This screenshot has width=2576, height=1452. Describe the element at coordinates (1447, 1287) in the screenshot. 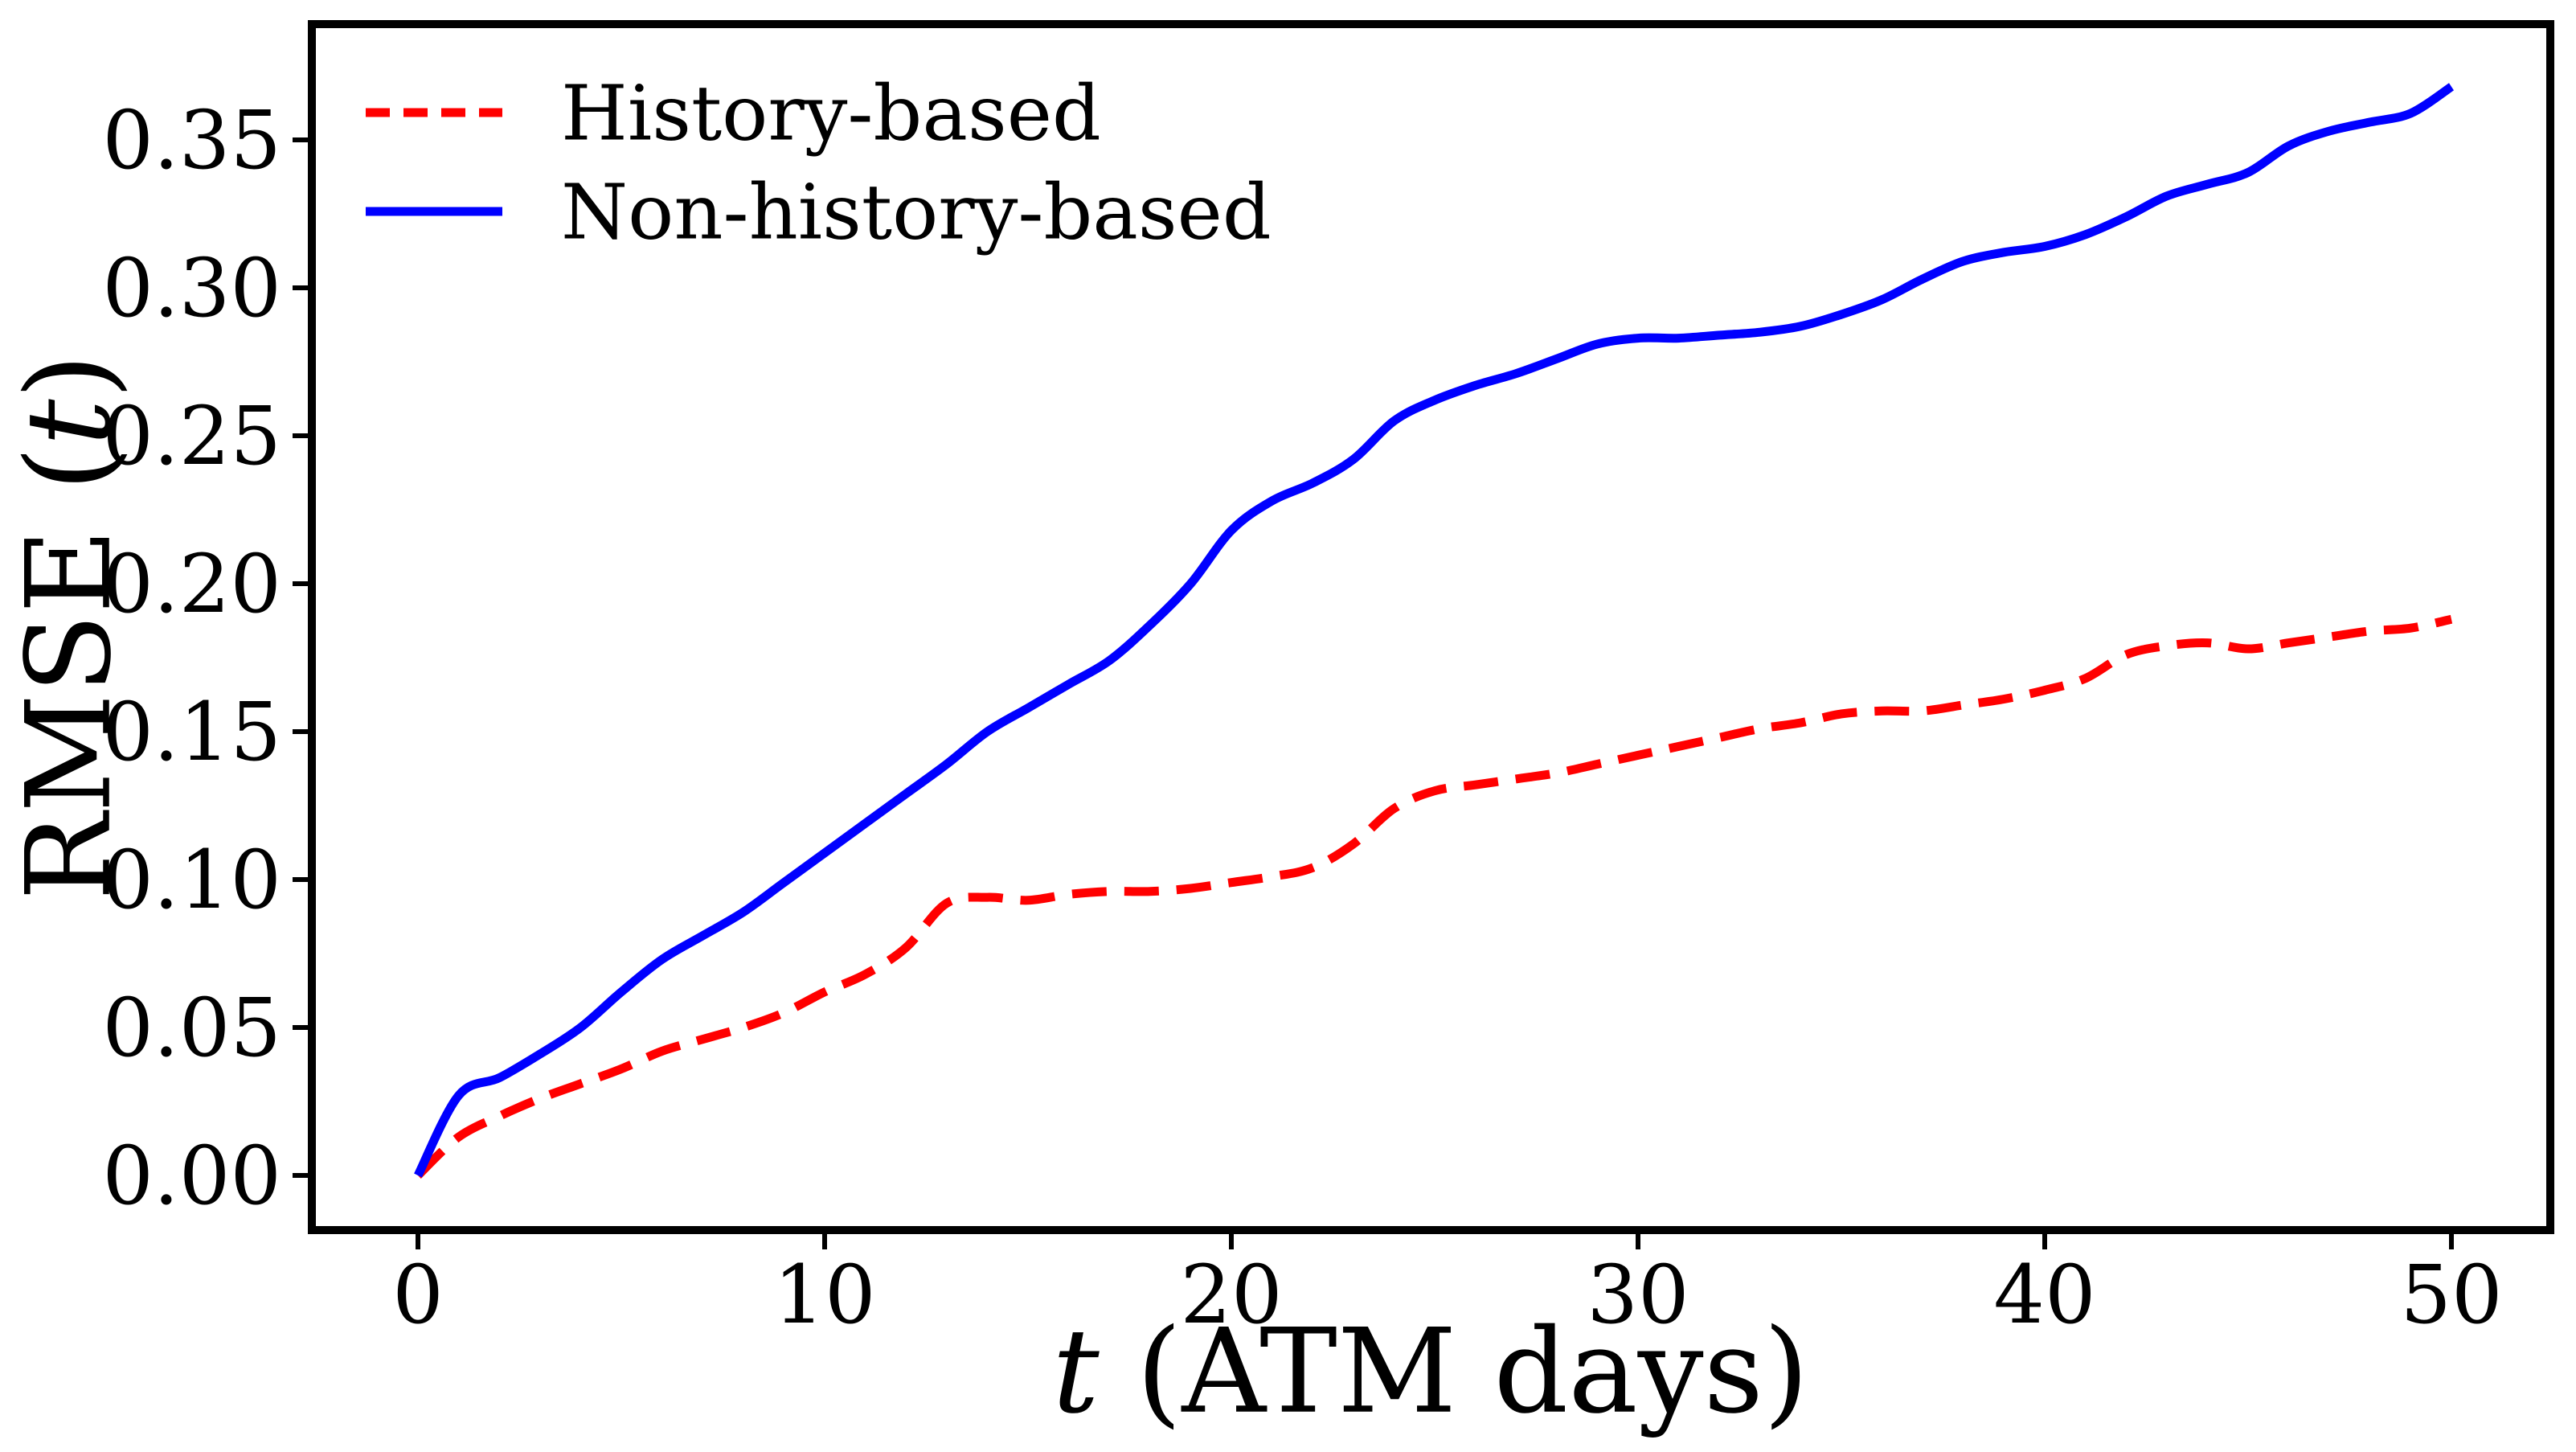

I see `x-axis-ticks: 0 10 20 30 40 50` at that location.